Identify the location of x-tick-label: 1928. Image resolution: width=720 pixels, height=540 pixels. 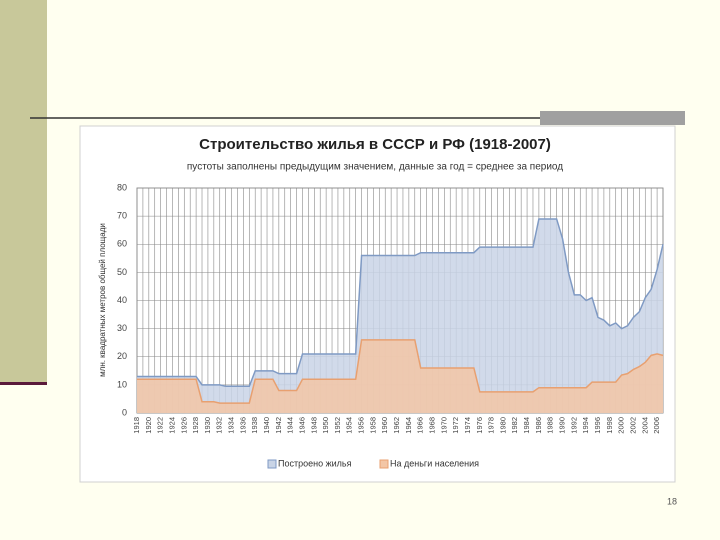
(195, 425).